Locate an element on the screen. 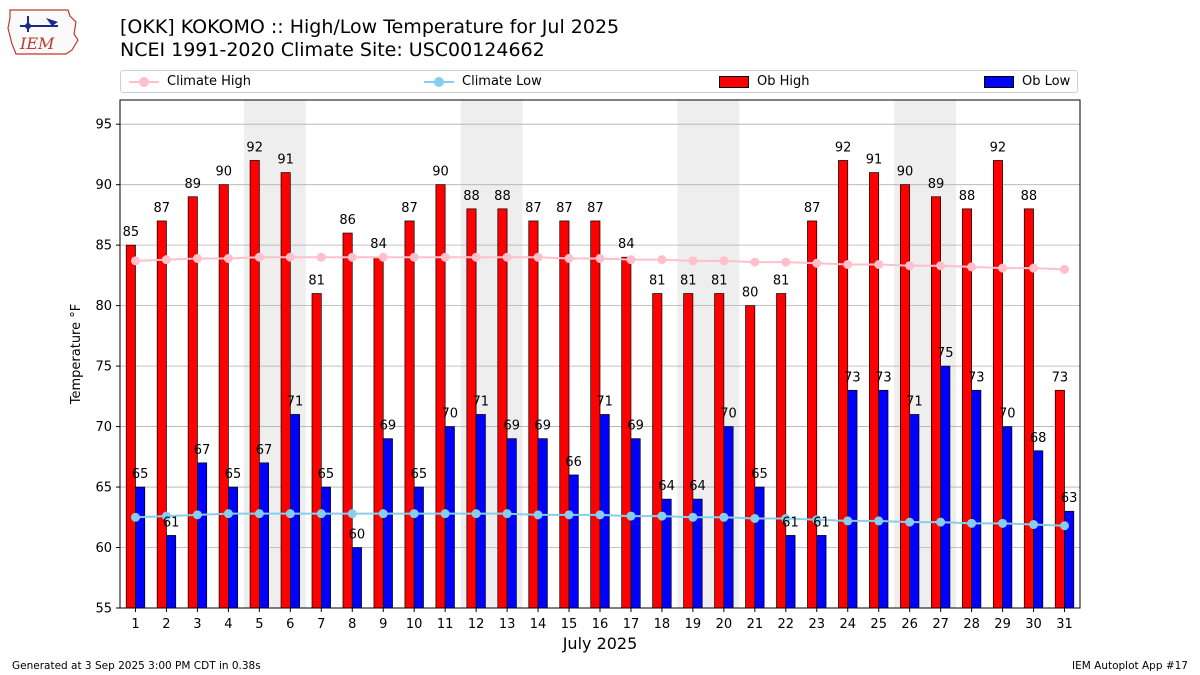  x-tick-label: 18 is located at coordinates (662, 624).